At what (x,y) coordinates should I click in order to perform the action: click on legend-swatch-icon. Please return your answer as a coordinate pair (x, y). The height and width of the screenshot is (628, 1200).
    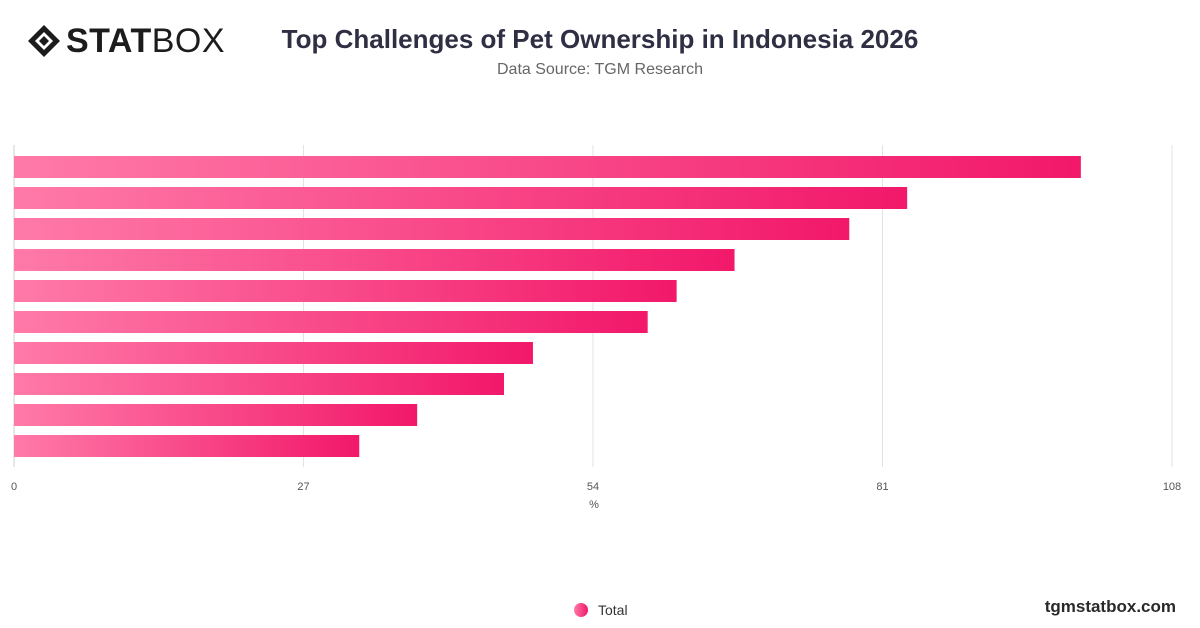
    Looking at the image, I should click on (581, 610).